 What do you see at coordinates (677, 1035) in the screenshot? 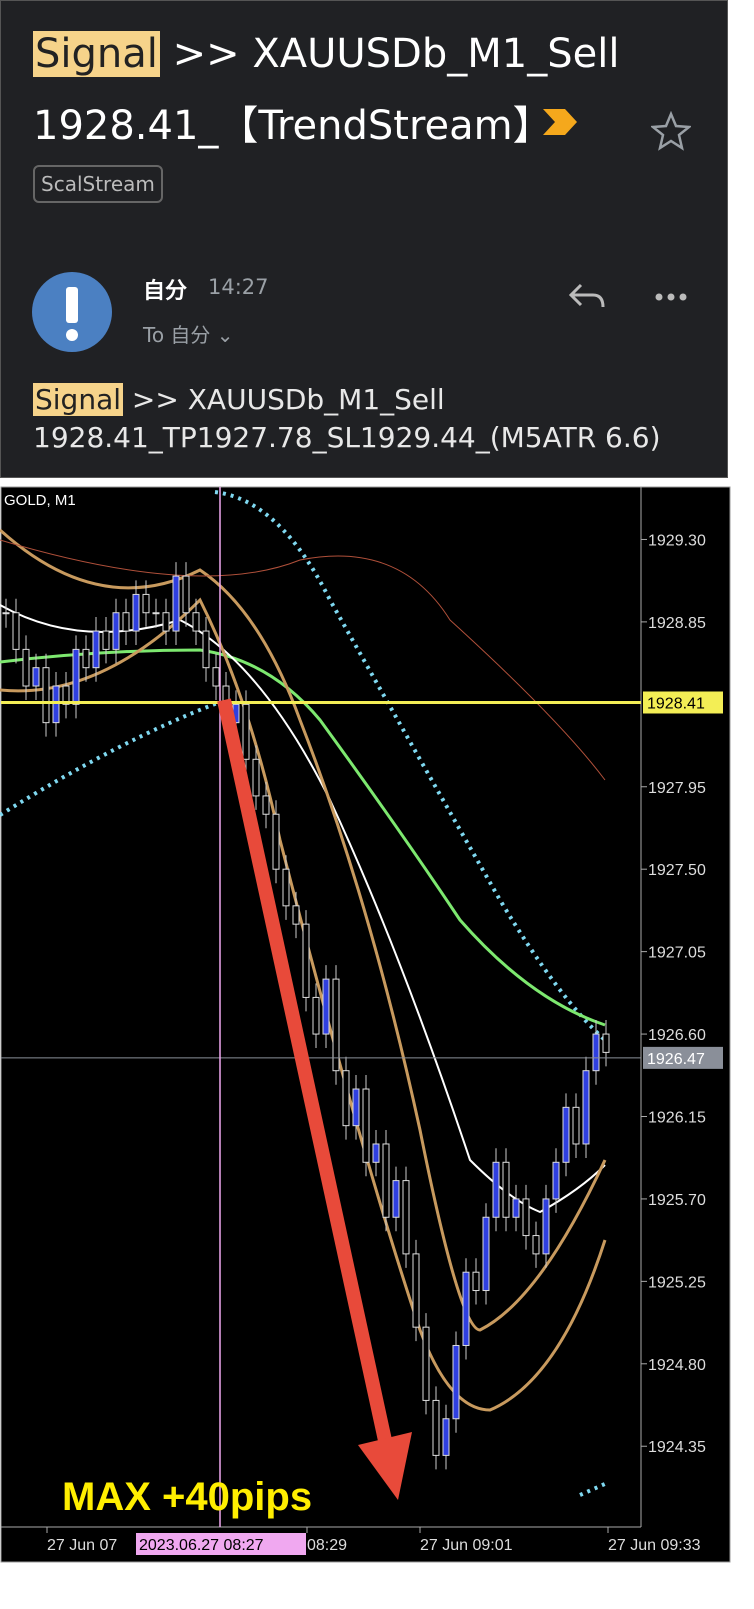
I see `y-tick-label: 1926.60` at bounding box center [677, 1035].